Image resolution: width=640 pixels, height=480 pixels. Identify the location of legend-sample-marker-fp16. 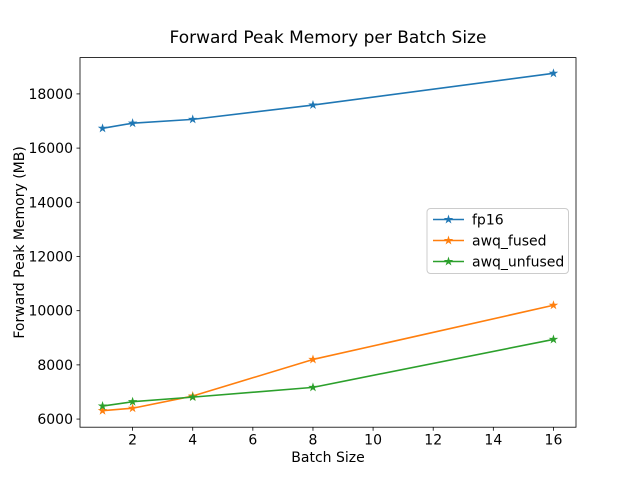
(448, 219).